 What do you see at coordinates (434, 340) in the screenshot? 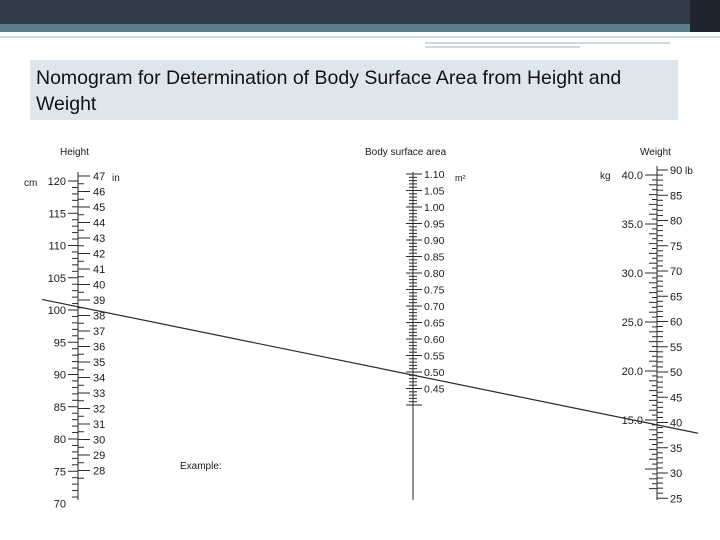
I see `bsa-label: 0.60` at bounding box center [434, 340].